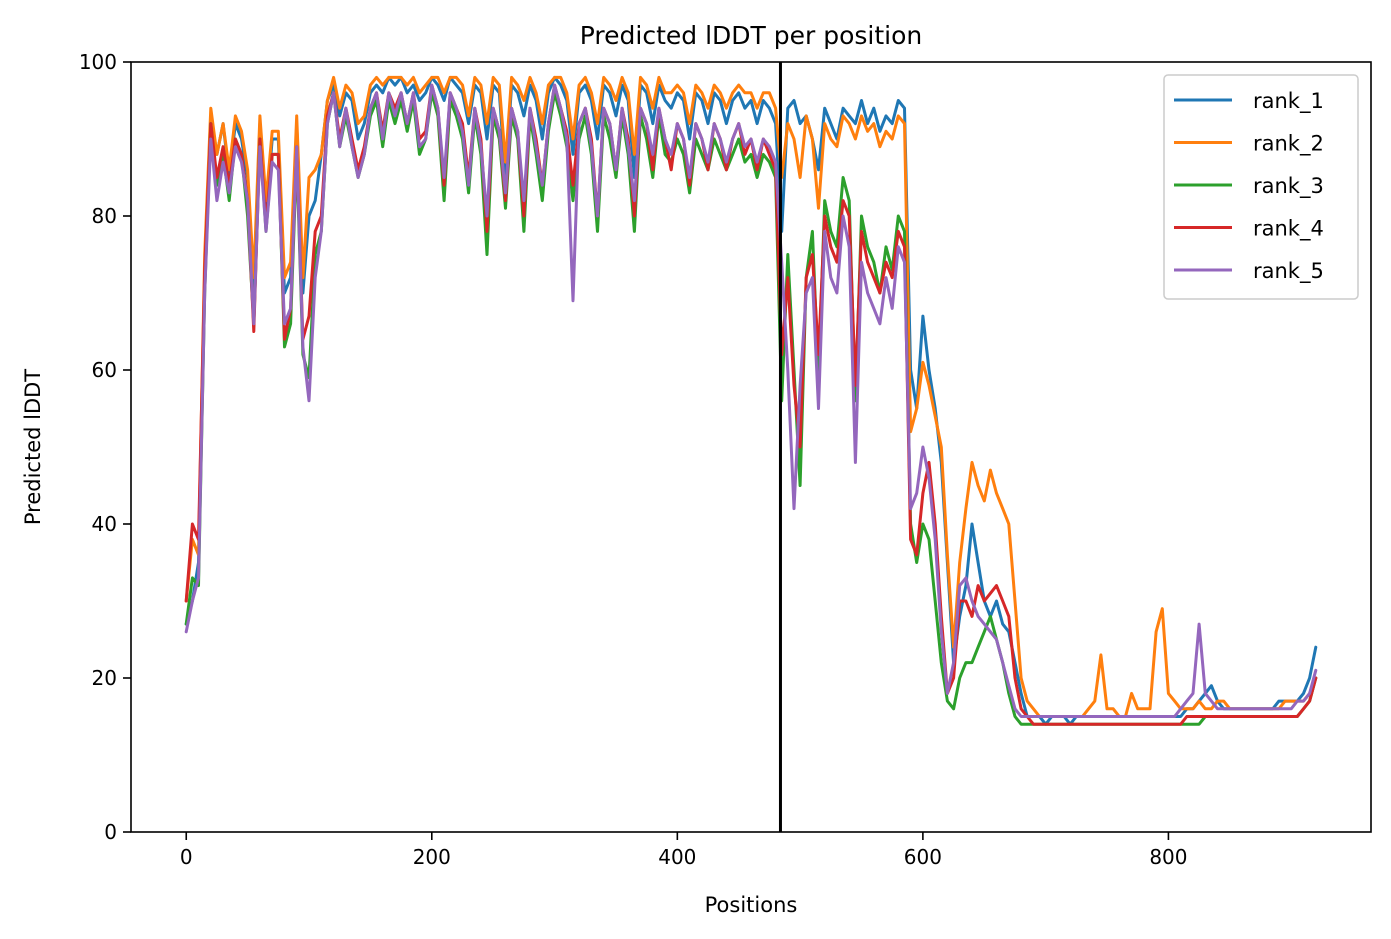 The image size is (1391, 939). I want to click on y-tick-label: 80, so click(104, 216).